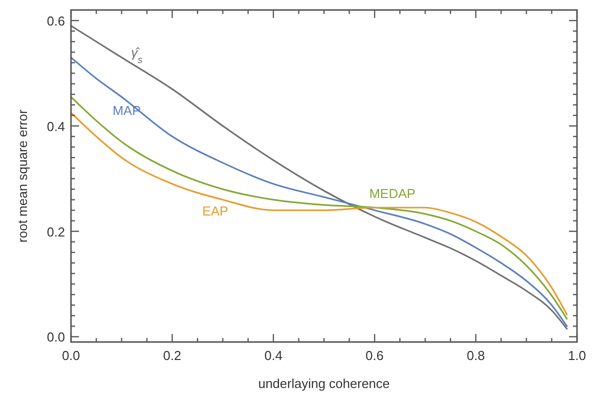 This screenshot has height=403, width=592. Describe the element at coordinates (577, 355) in the screenshot. I see `x-tick-label: 1.0` at that location.